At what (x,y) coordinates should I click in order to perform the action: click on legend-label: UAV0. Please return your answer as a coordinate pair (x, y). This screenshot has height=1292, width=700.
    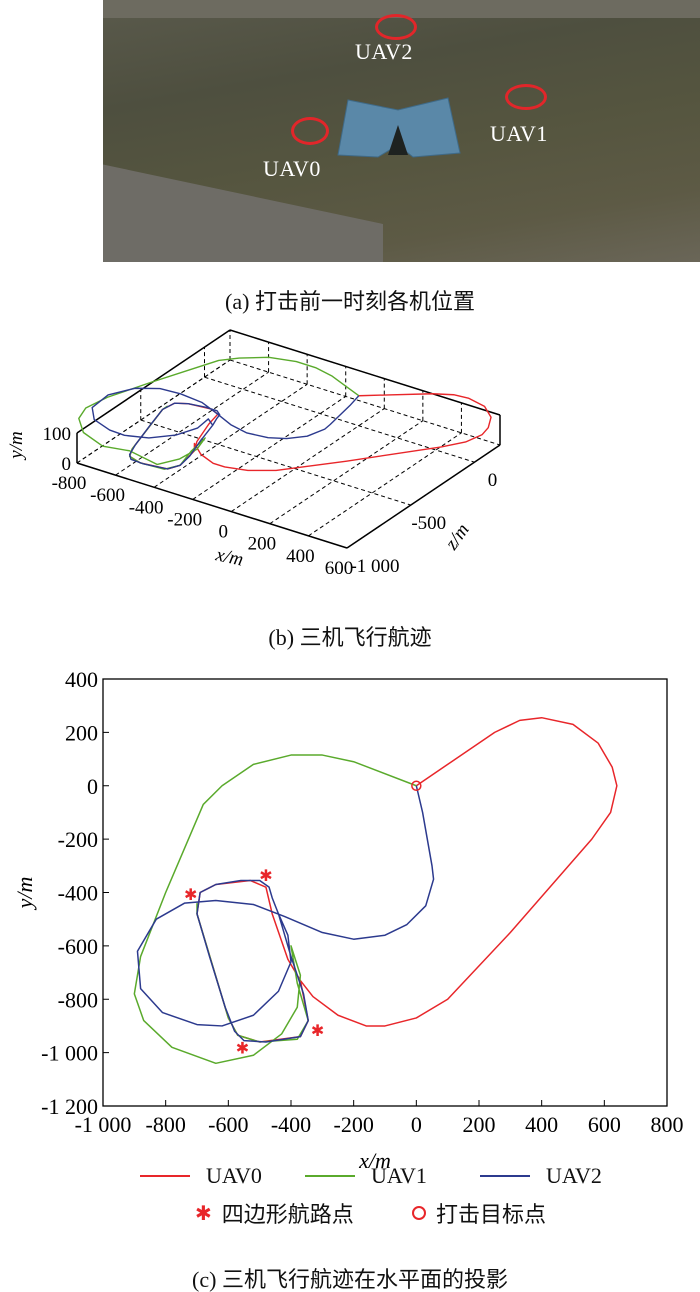
    Looking at the image, I should click on (234, 1175).